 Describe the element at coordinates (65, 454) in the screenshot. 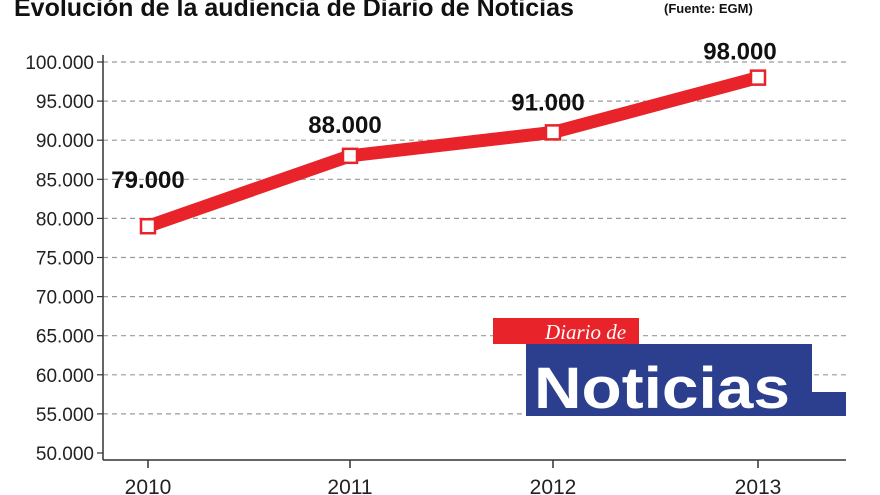

I see `y-tick-label: 50.000` at that location.